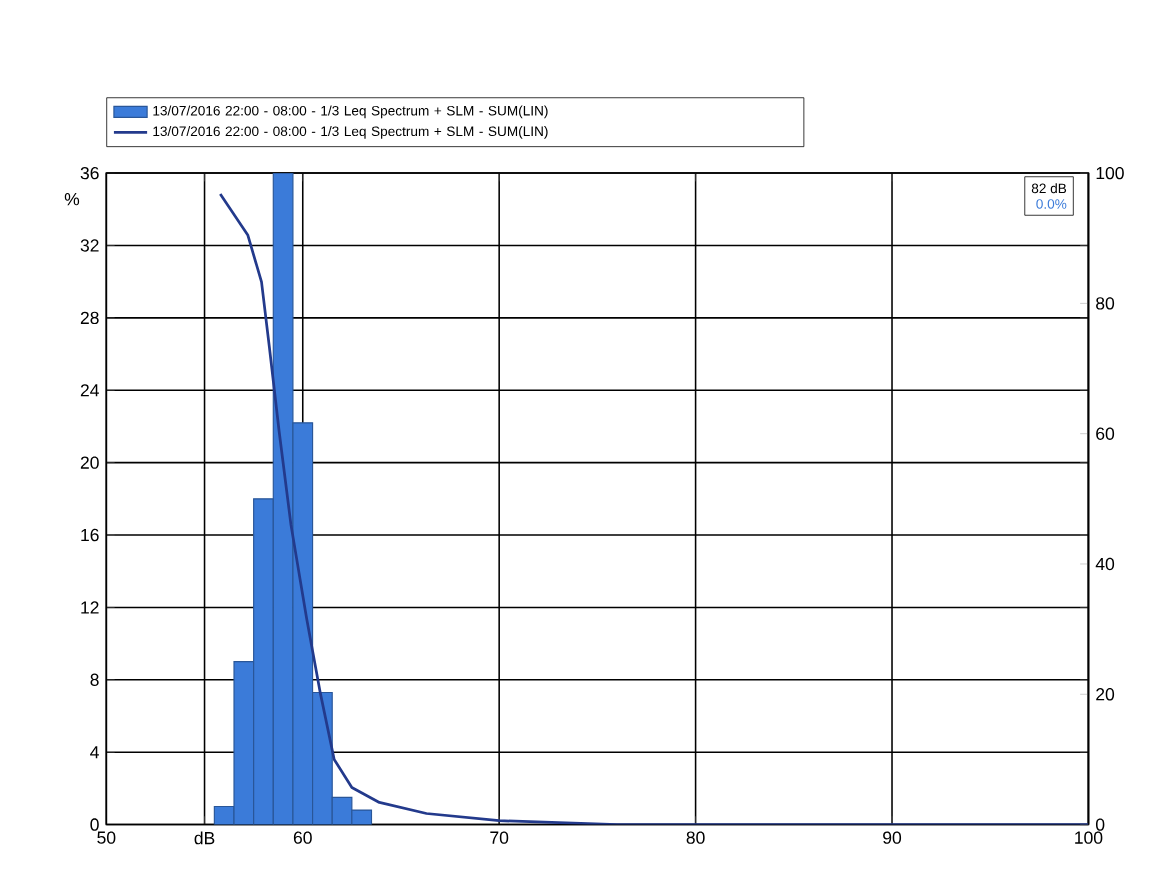  Describe the element at coordinates (302, 837) in the screenshot. I see `x-tick-label: 60` at that location.